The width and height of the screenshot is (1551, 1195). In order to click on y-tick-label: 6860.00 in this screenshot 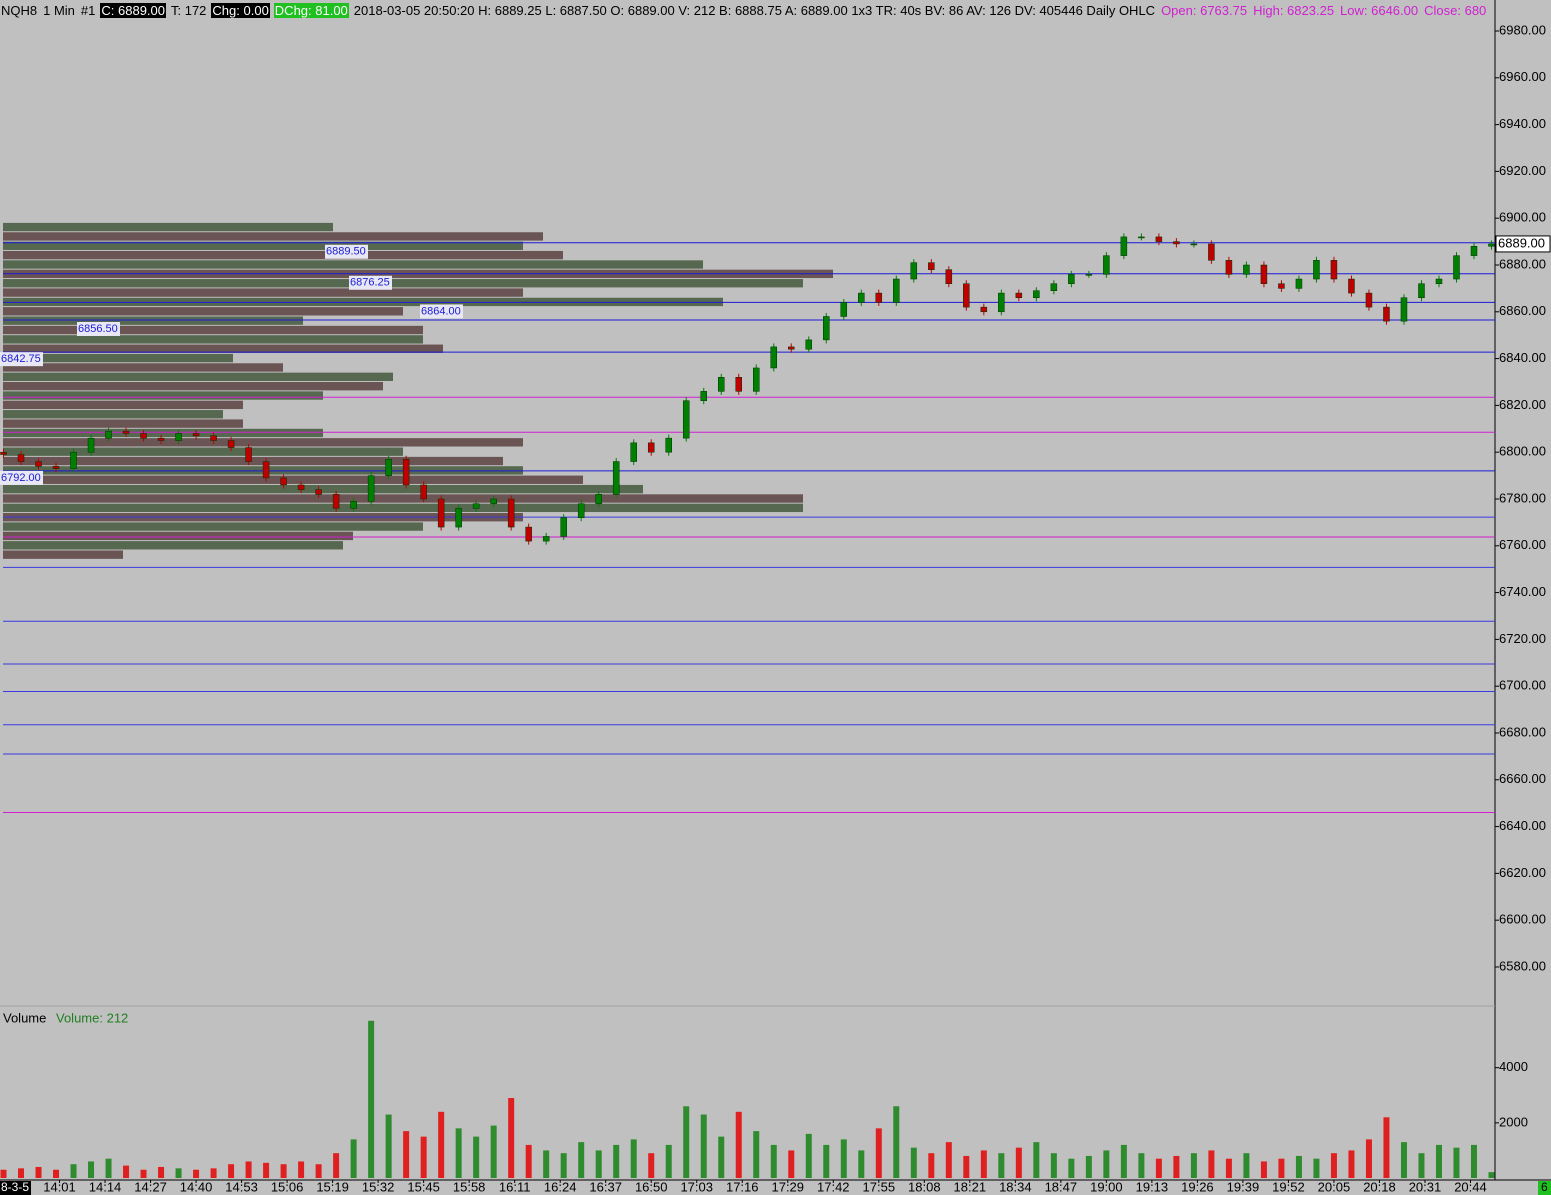, I will do `click(1522, 310)`.